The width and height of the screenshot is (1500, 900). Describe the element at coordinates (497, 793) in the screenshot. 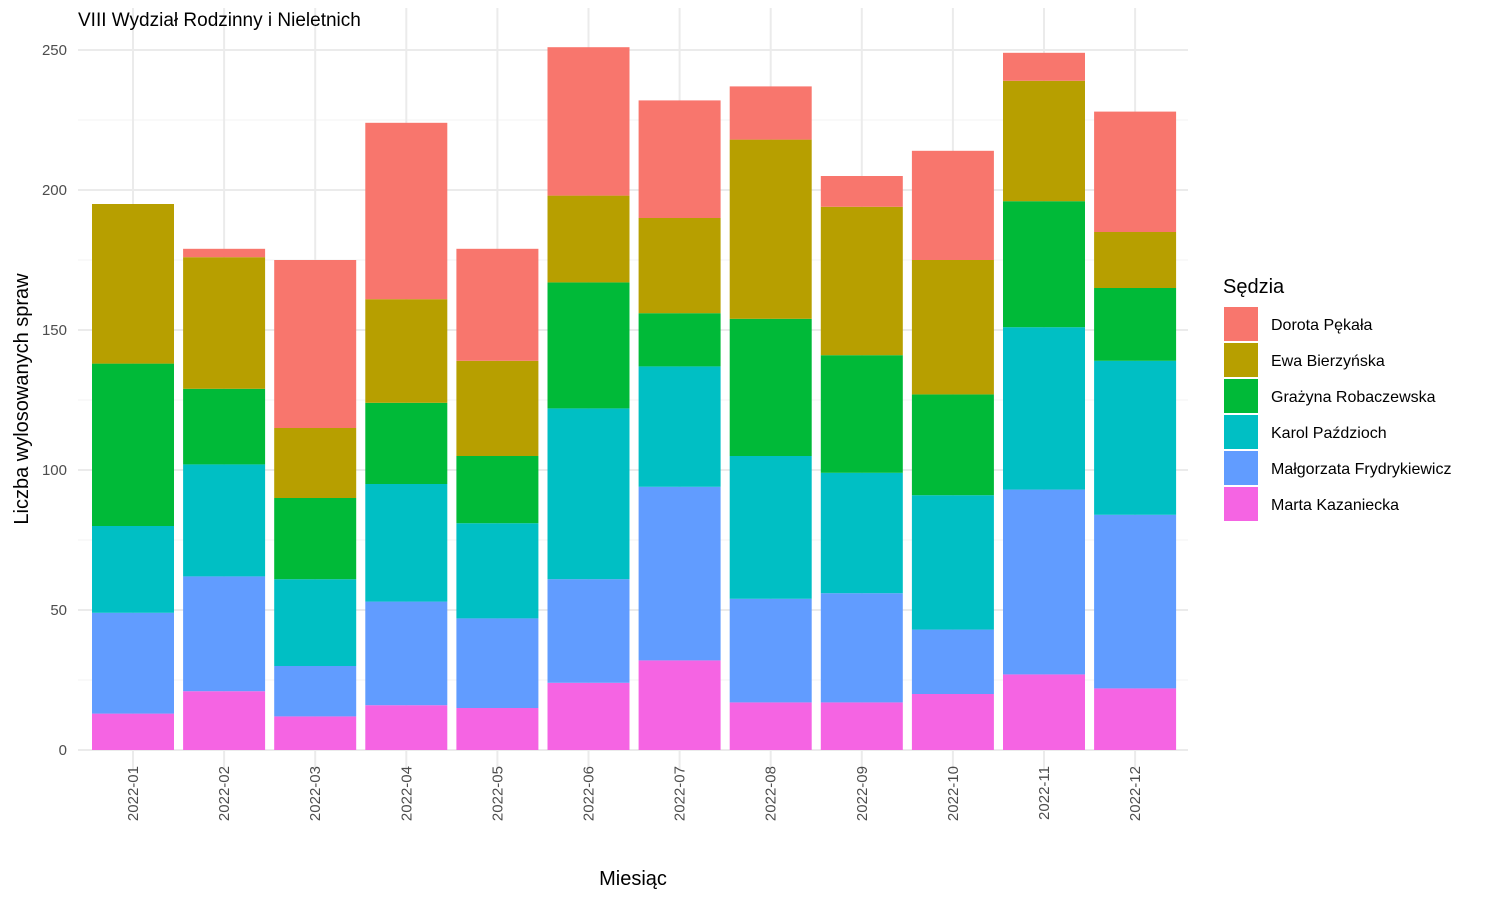

I see `x-tick-label: 2022-05` at that location.